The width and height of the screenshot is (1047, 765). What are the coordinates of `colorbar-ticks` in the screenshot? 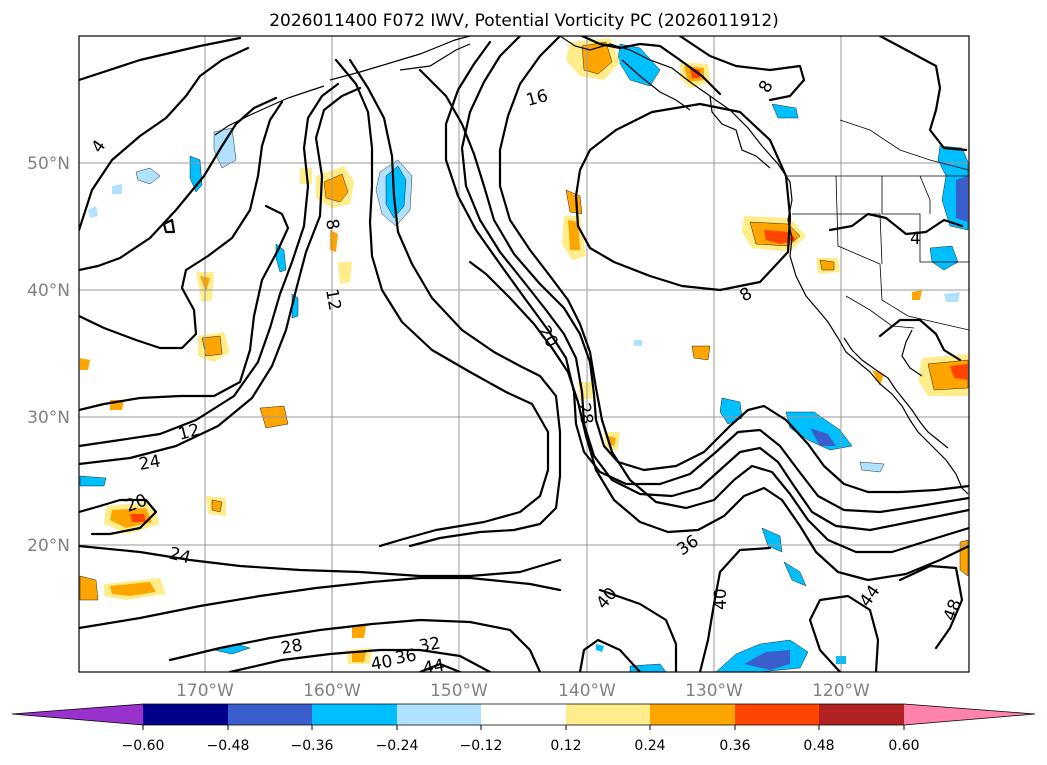 It's located at (523, 727).